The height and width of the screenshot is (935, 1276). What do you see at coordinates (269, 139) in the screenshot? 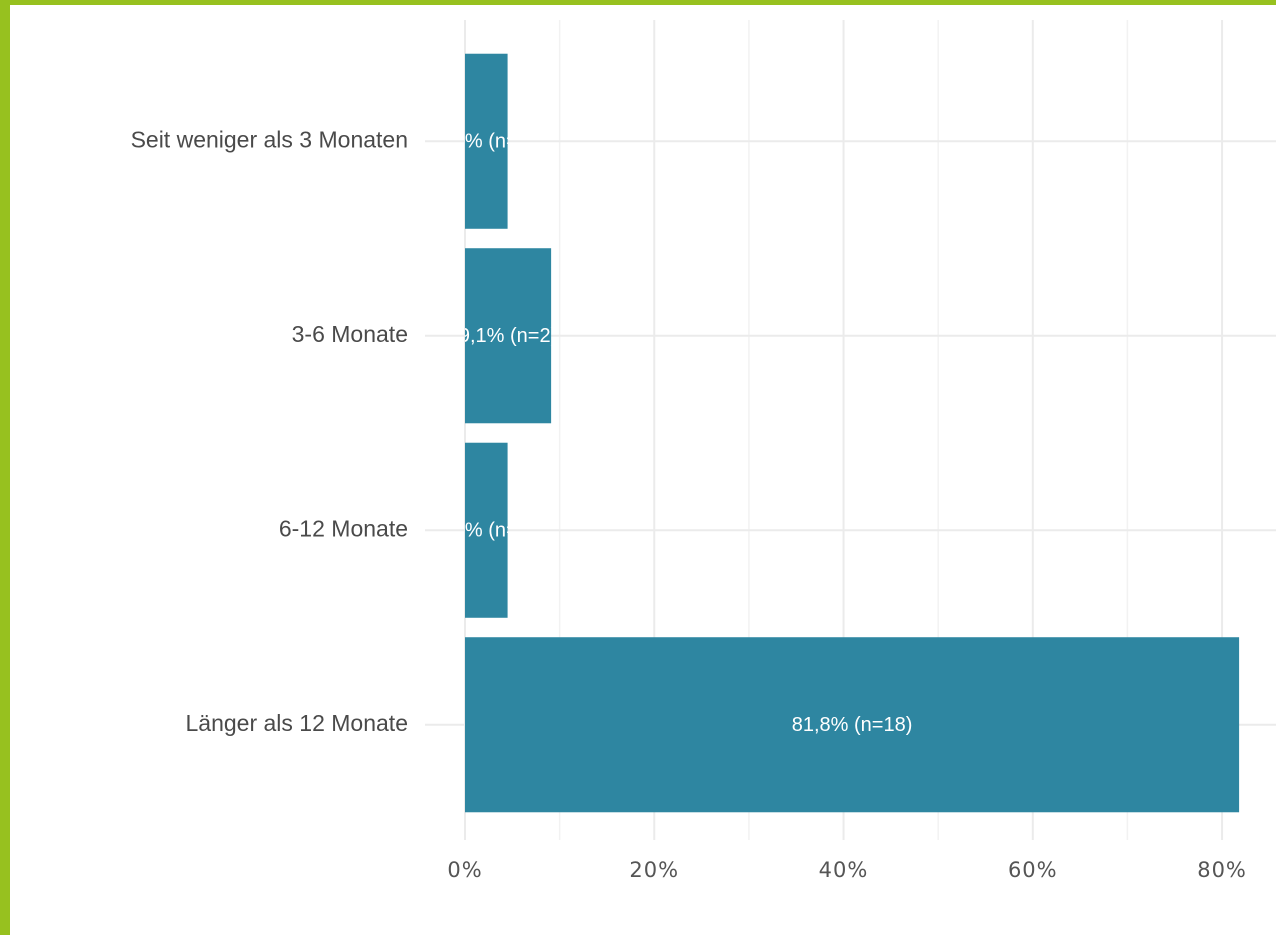
I see `y-tick-label: Seit weniger als 3 Monaten` at bounding box center [269, 139].